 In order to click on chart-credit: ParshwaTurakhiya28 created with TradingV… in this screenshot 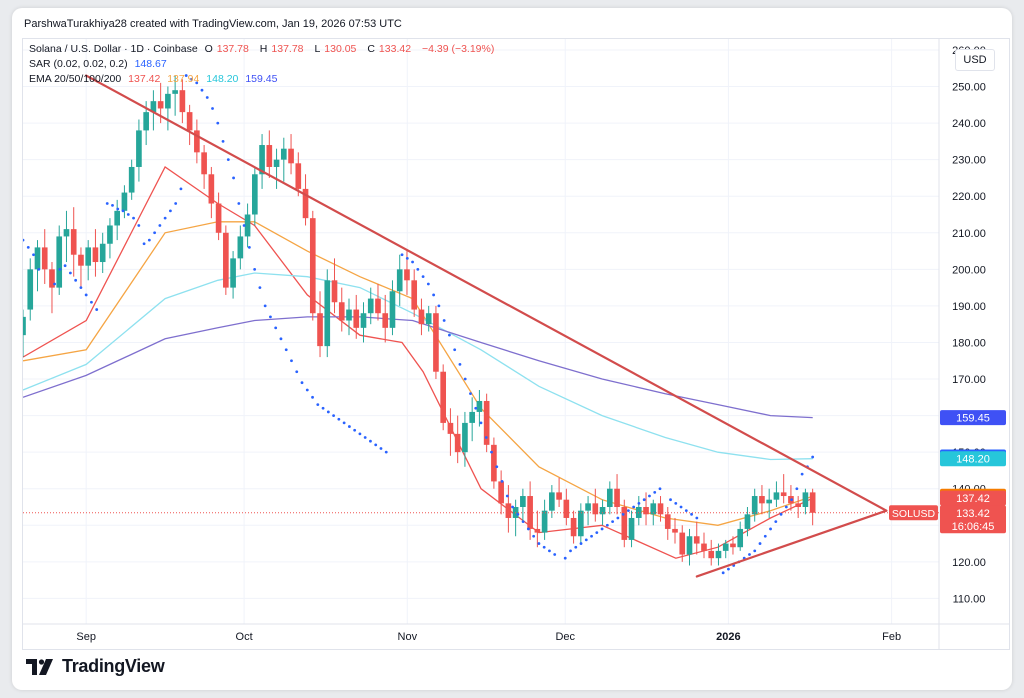, I will do `click(213, 24)`.